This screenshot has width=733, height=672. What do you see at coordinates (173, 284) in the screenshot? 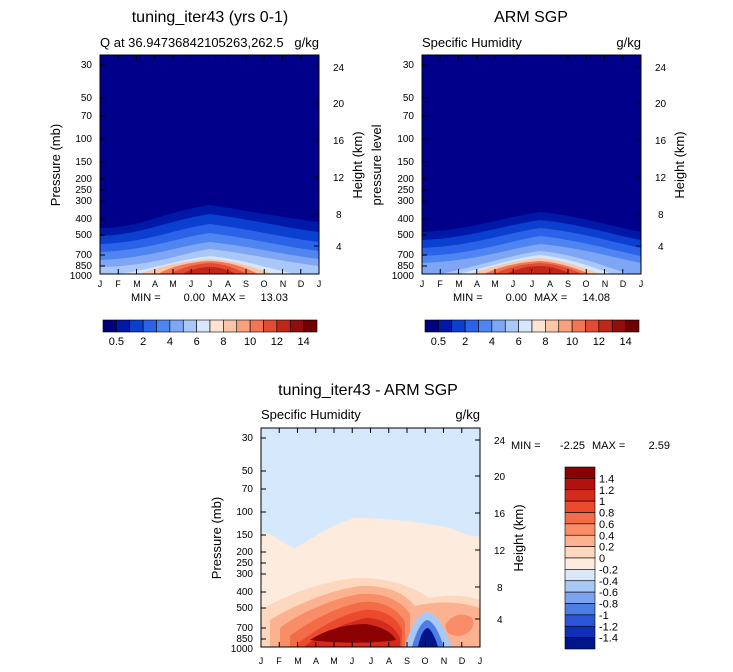
I see `p1-month-4: M` at bounding box center [173, 284].